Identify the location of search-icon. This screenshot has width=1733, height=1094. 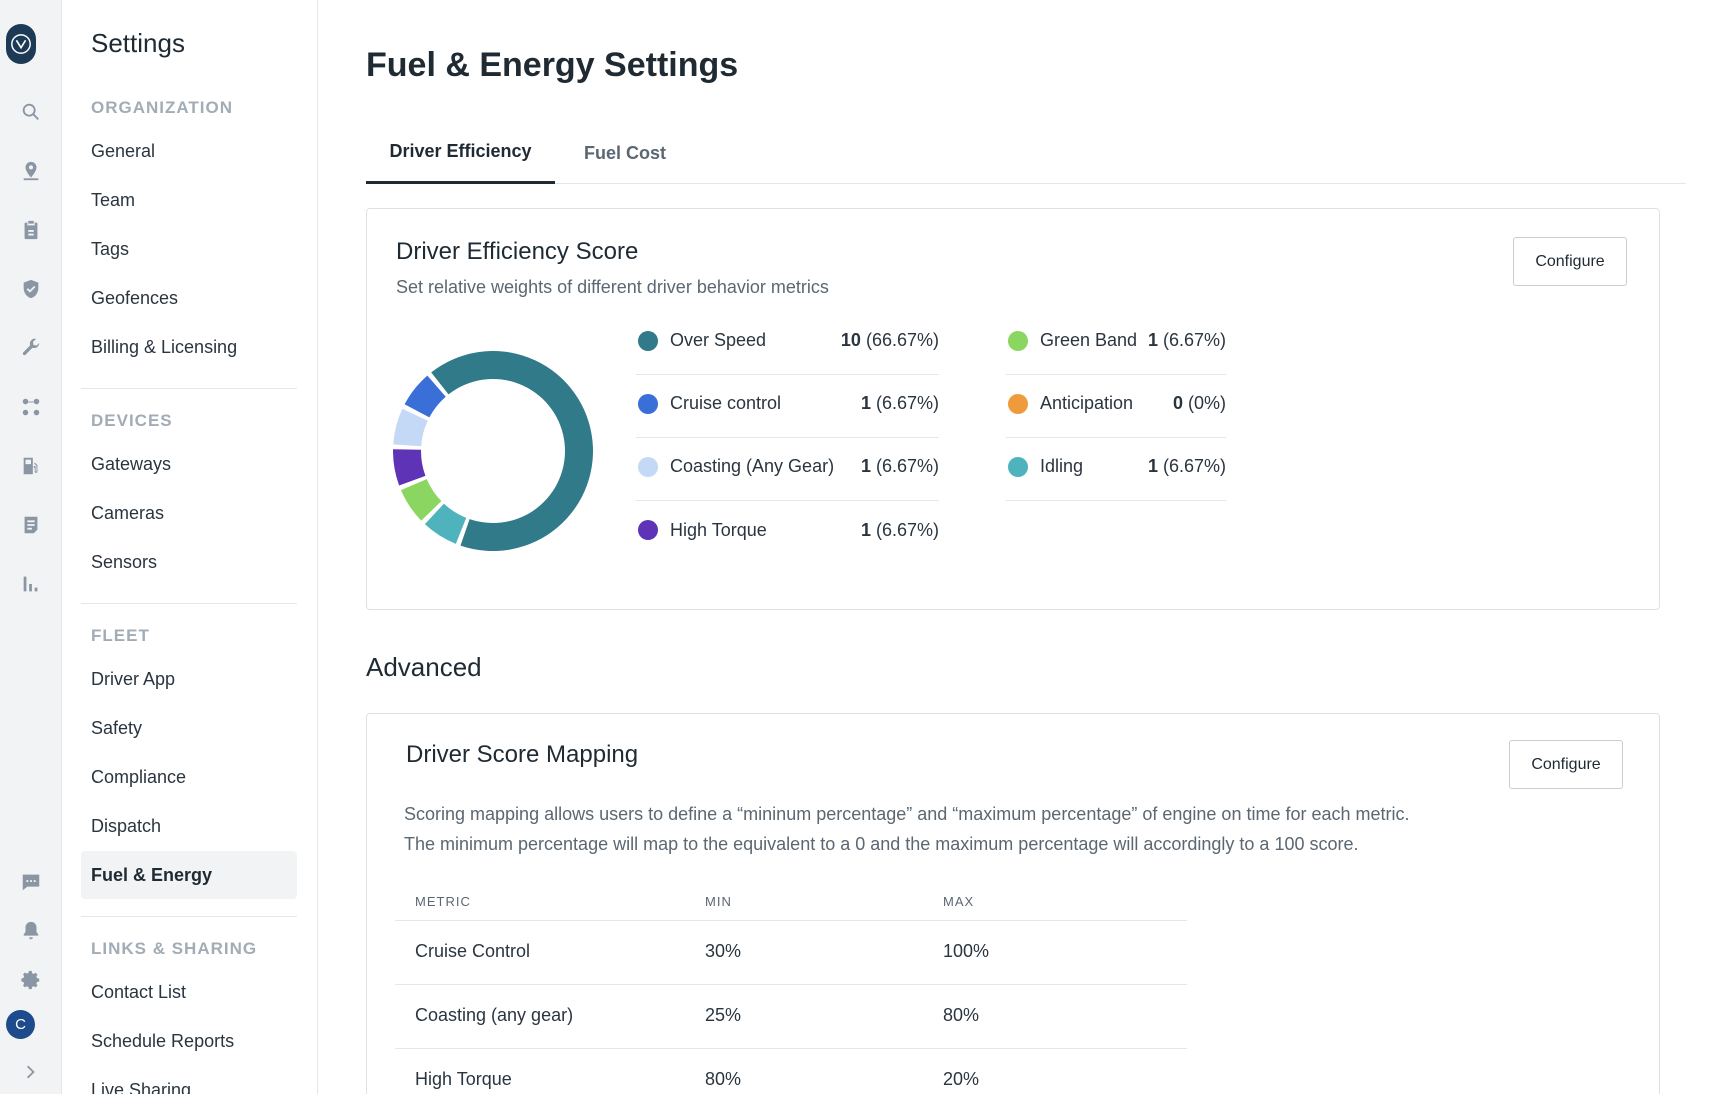
(31, 112).